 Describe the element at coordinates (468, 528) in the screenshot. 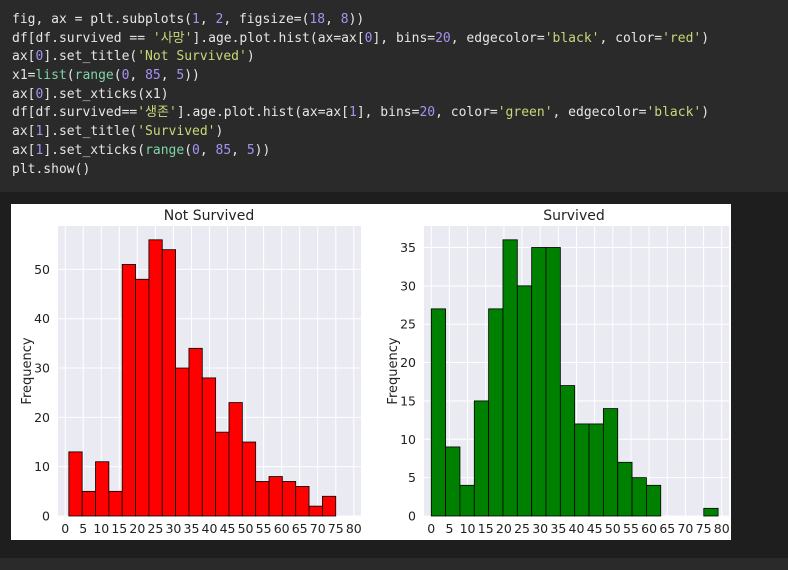

I see `x-tick-label: 10` at that location.